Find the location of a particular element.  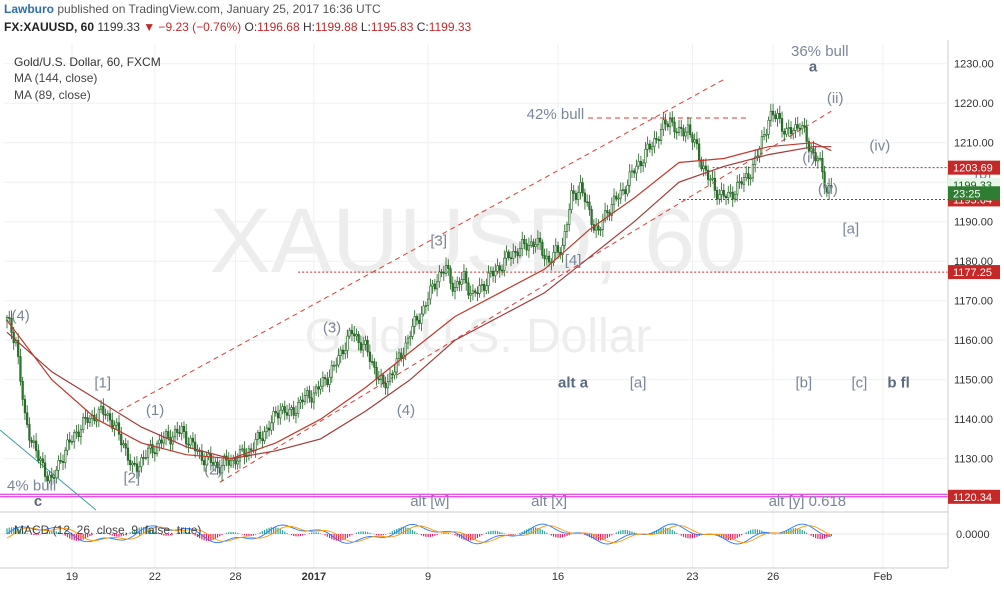

wave-label: (1) is located at coordinates (155, 410).